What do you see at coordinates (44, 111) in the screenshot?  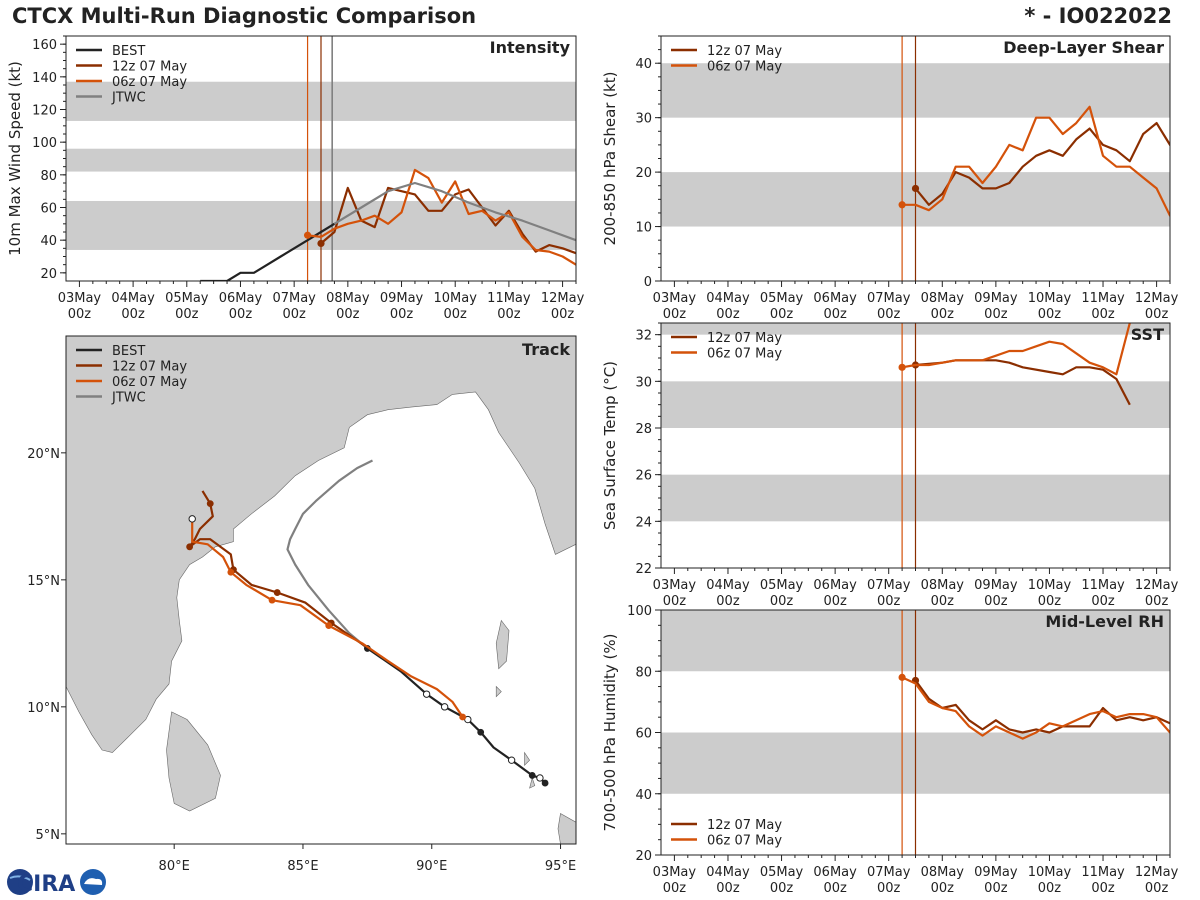 I see `intensity-y-tick-label: 120` at bounding box center [44, 111].